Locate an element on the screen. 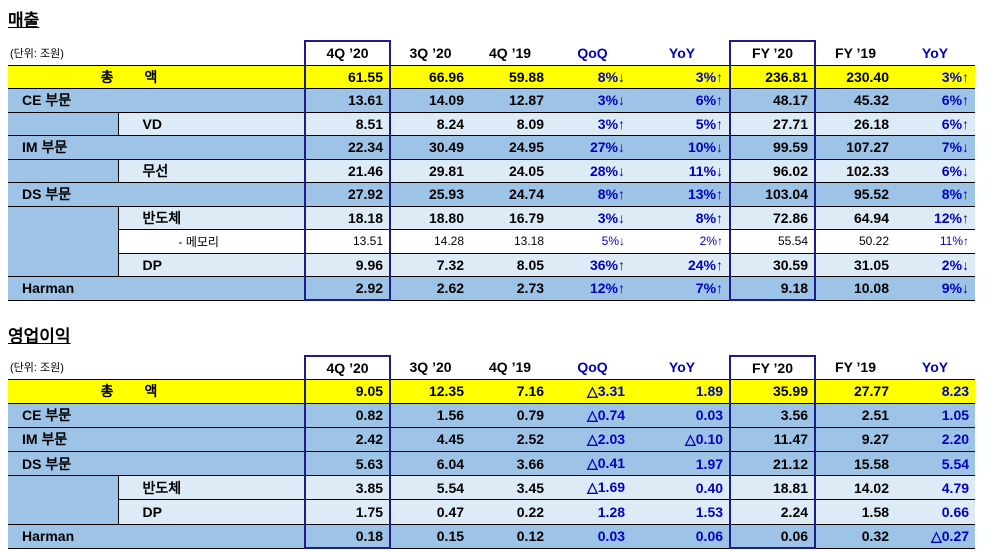 Image resolution: width=992 pixels, height=552 pixels. data-cell: 18.18 is located at coordinates (348, 218).